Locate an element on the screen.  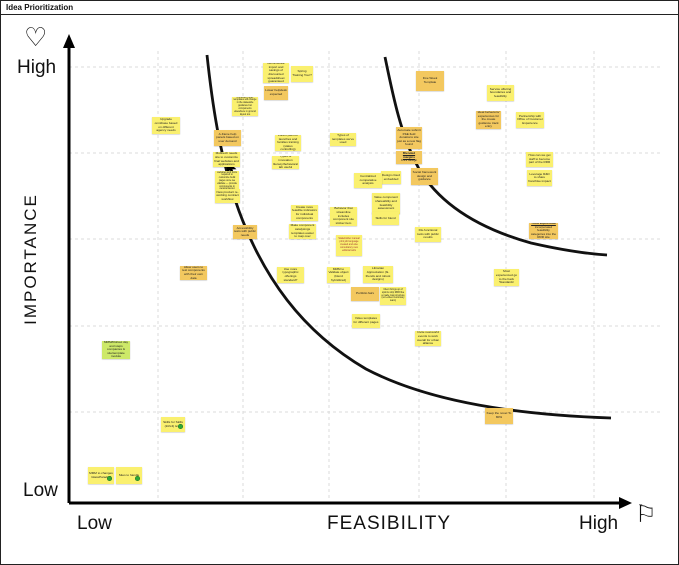
sticky-note-text: Video templates for different pages is located at coordinates (366, 320).